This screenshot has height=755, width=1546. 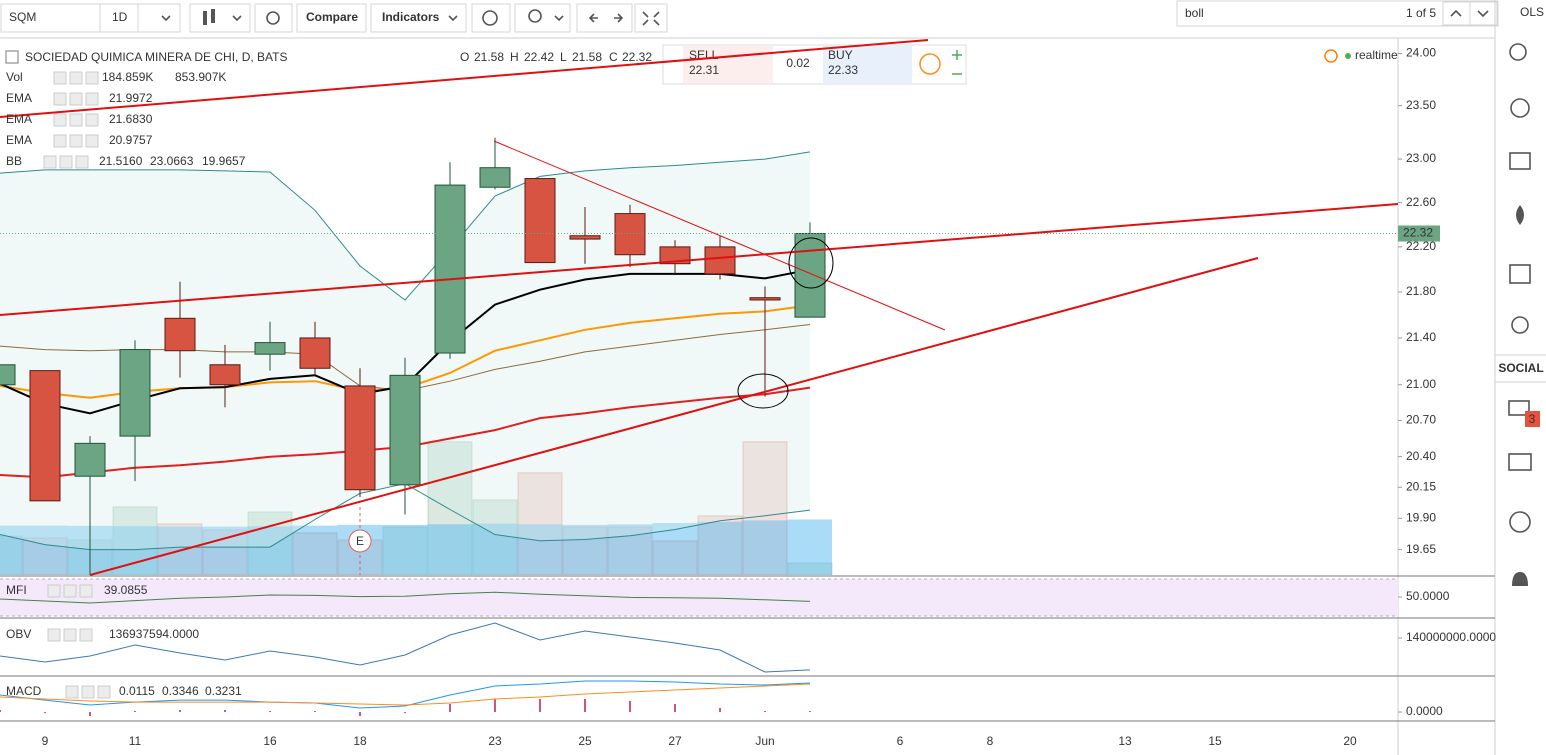 What do you see at coordinates (1520, 368) in the screenshot?
I see `social-label: SOCIAL` at bounding box center [1520, 368].